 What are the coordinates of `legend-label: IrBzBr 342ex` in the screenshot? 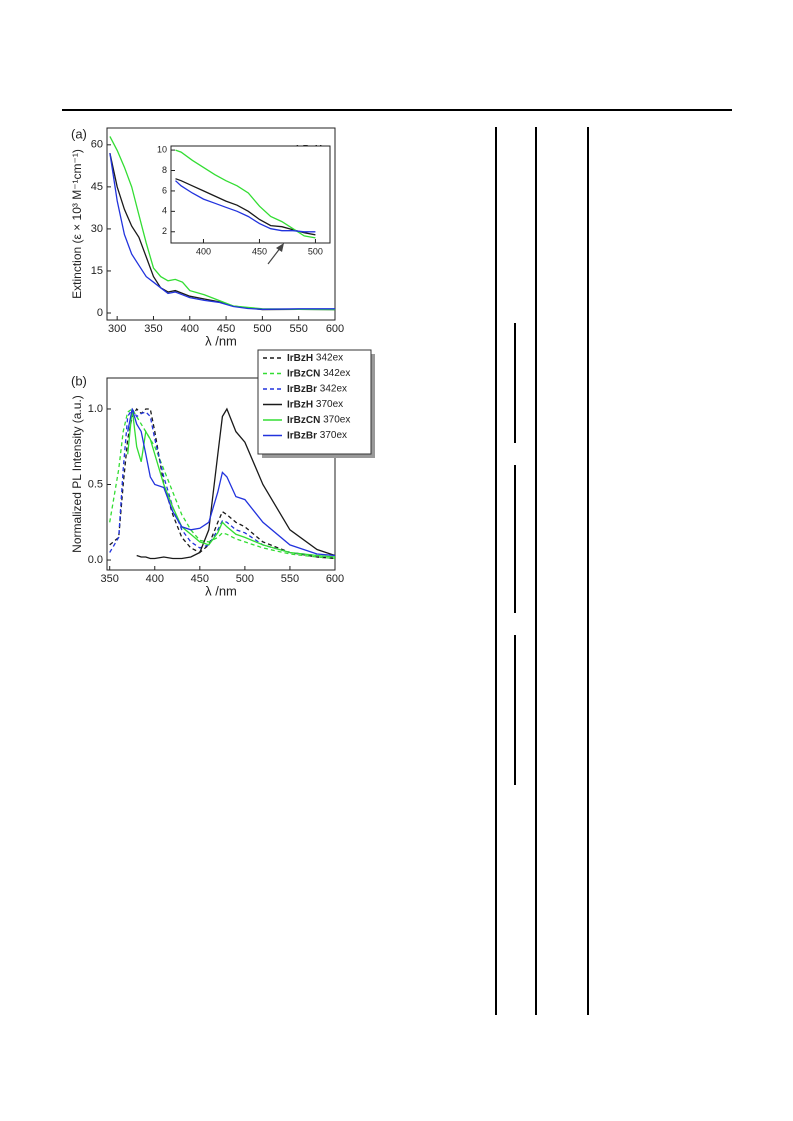 It's located at (317, 389).